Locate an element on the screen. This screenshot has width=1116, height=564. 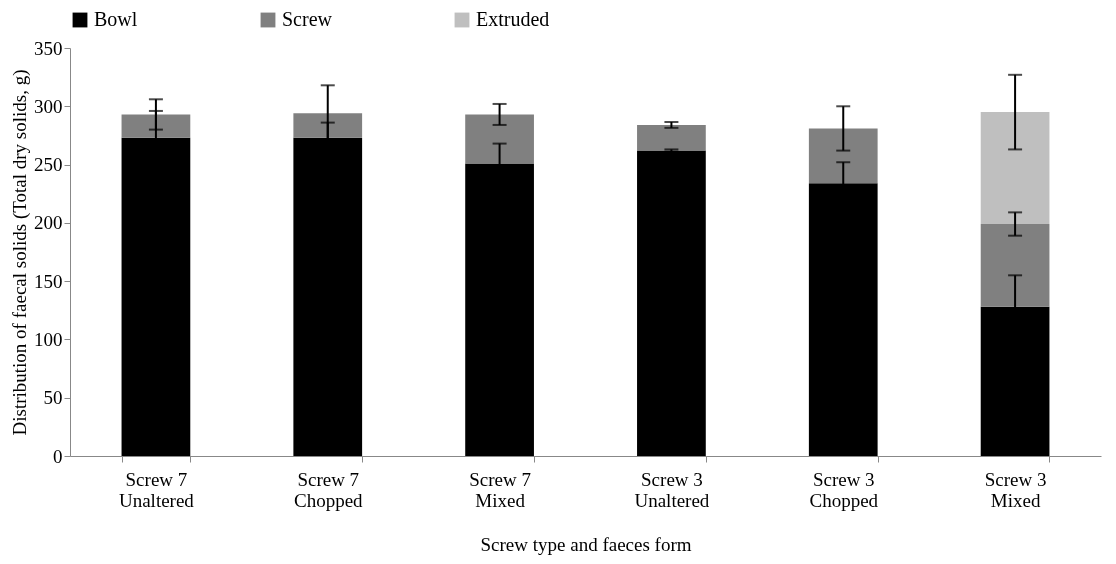
y-tick-label: 50 is located at coordinates (53, 398).